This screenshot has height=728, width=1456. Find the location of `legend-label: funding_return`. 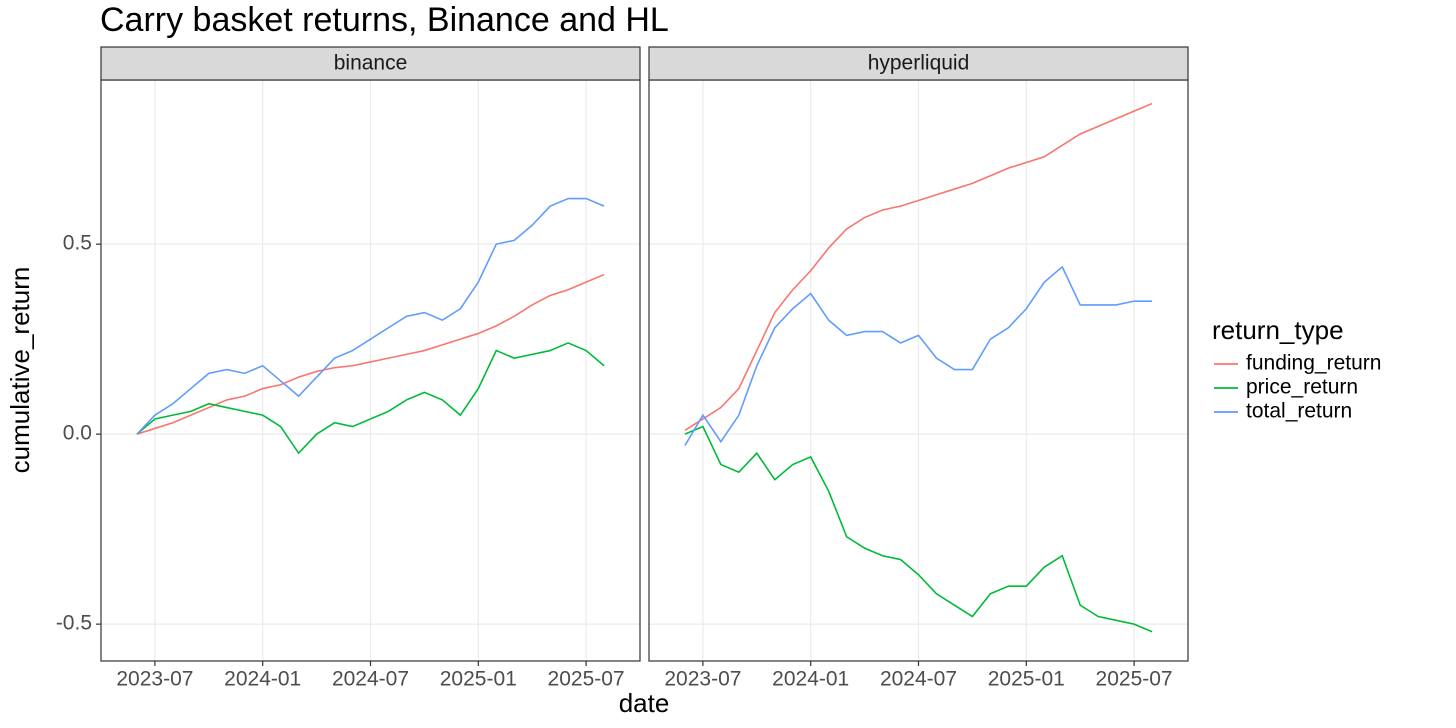

legend-label: funding_return is located at coordinates (1313, 363).